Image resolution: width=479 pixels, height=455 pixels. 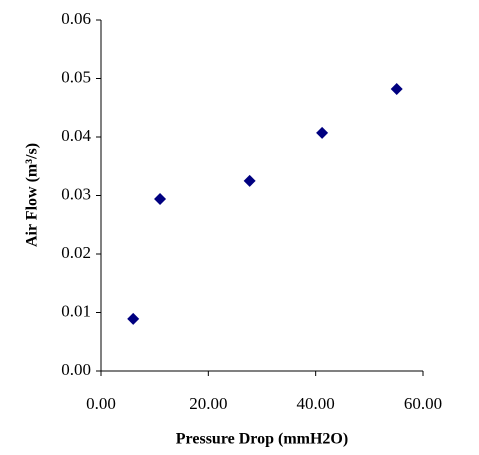 I want to click on y-tick-label: 0.01, so click(x=76, y=310).